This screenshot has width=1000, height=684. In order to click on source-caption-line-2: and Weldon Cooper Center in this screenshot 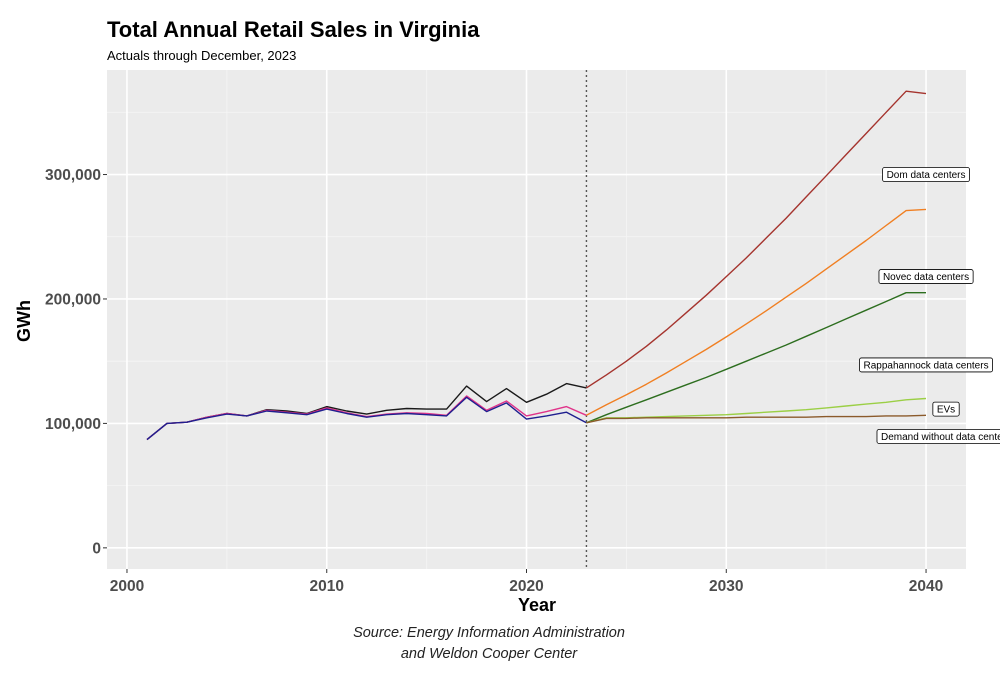, I will do `click(489, 654)`.